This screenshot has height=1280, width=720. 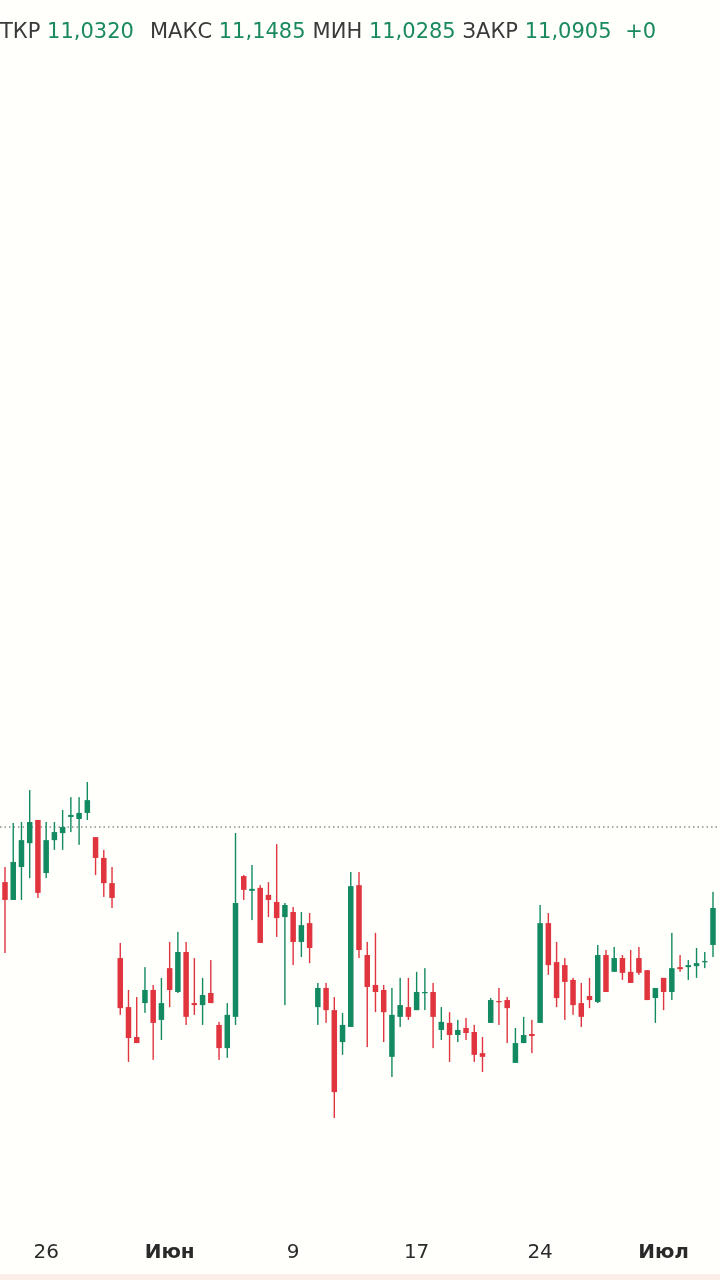 I want to click on candlestick, so click(x=647, y=985).